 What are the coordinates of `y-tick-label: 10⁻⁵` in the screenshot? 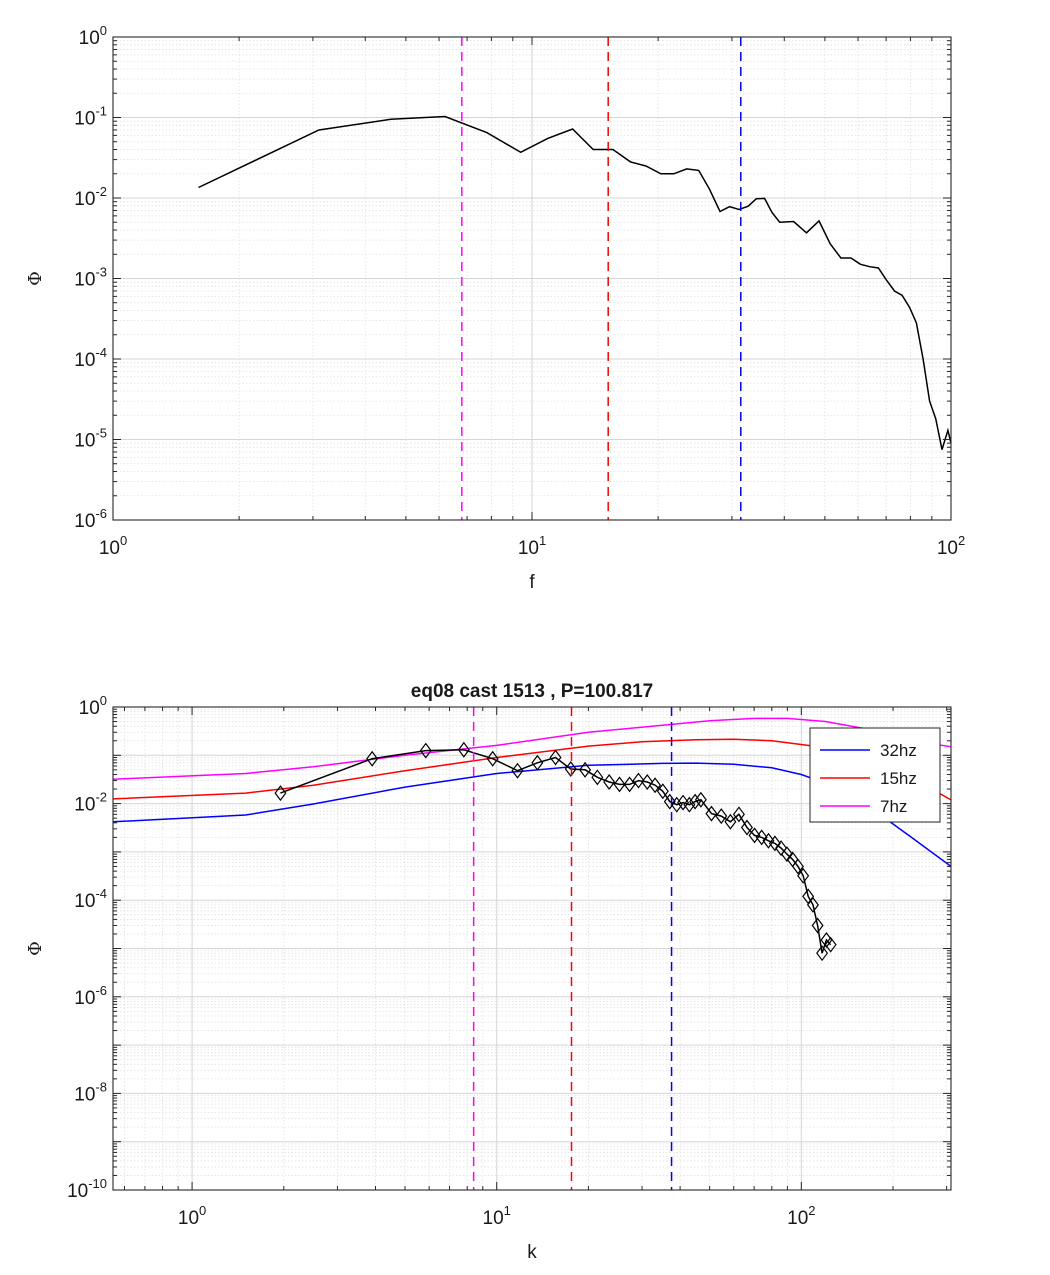 It's located at (90, 439).